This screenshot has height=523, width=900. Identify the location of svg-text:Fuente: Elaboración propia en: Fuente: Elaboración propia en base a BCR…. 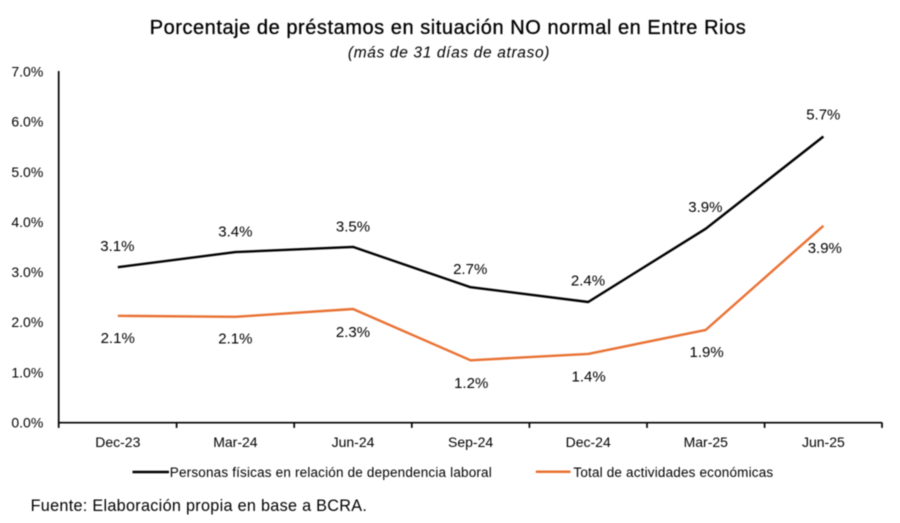
(199, 506).